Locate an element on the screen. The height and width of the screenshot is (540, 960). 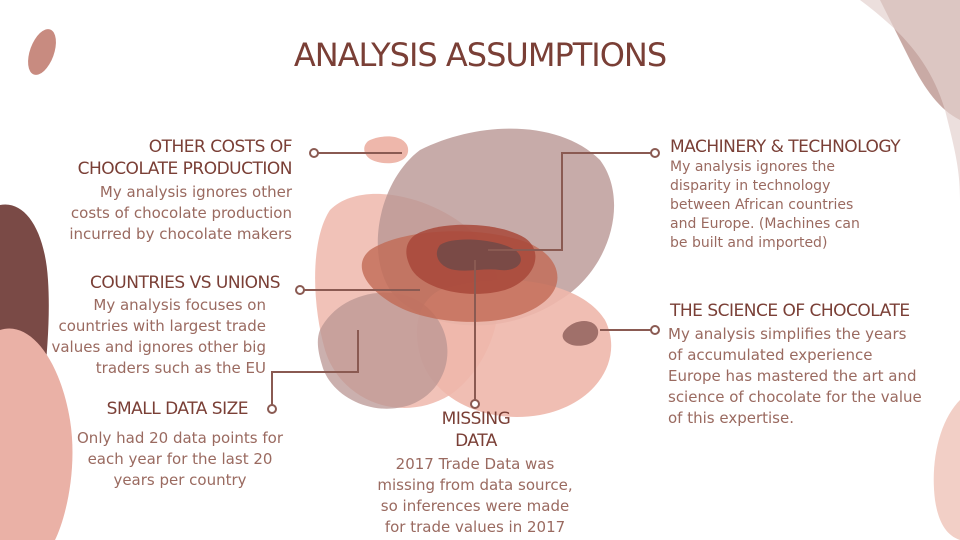
countries-unions-line: values and ignores other big is located at coordinates (158, 347).